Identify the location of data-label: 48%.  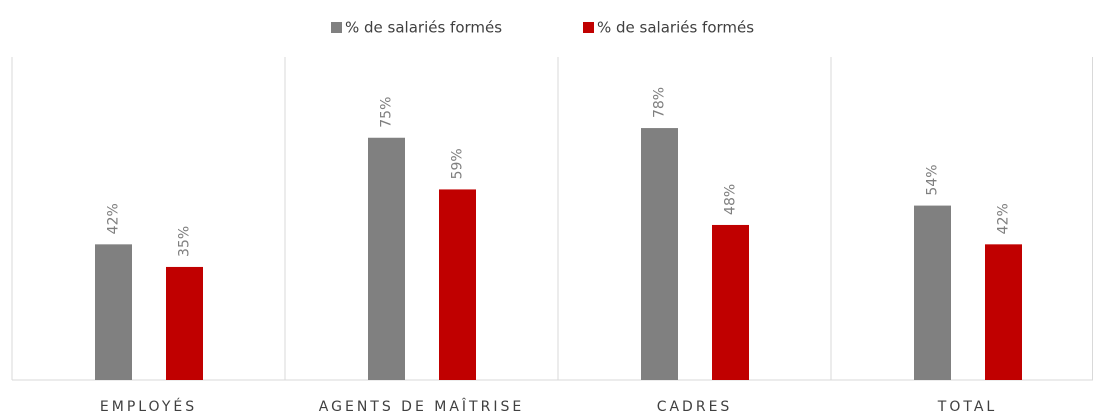
(731, 199).